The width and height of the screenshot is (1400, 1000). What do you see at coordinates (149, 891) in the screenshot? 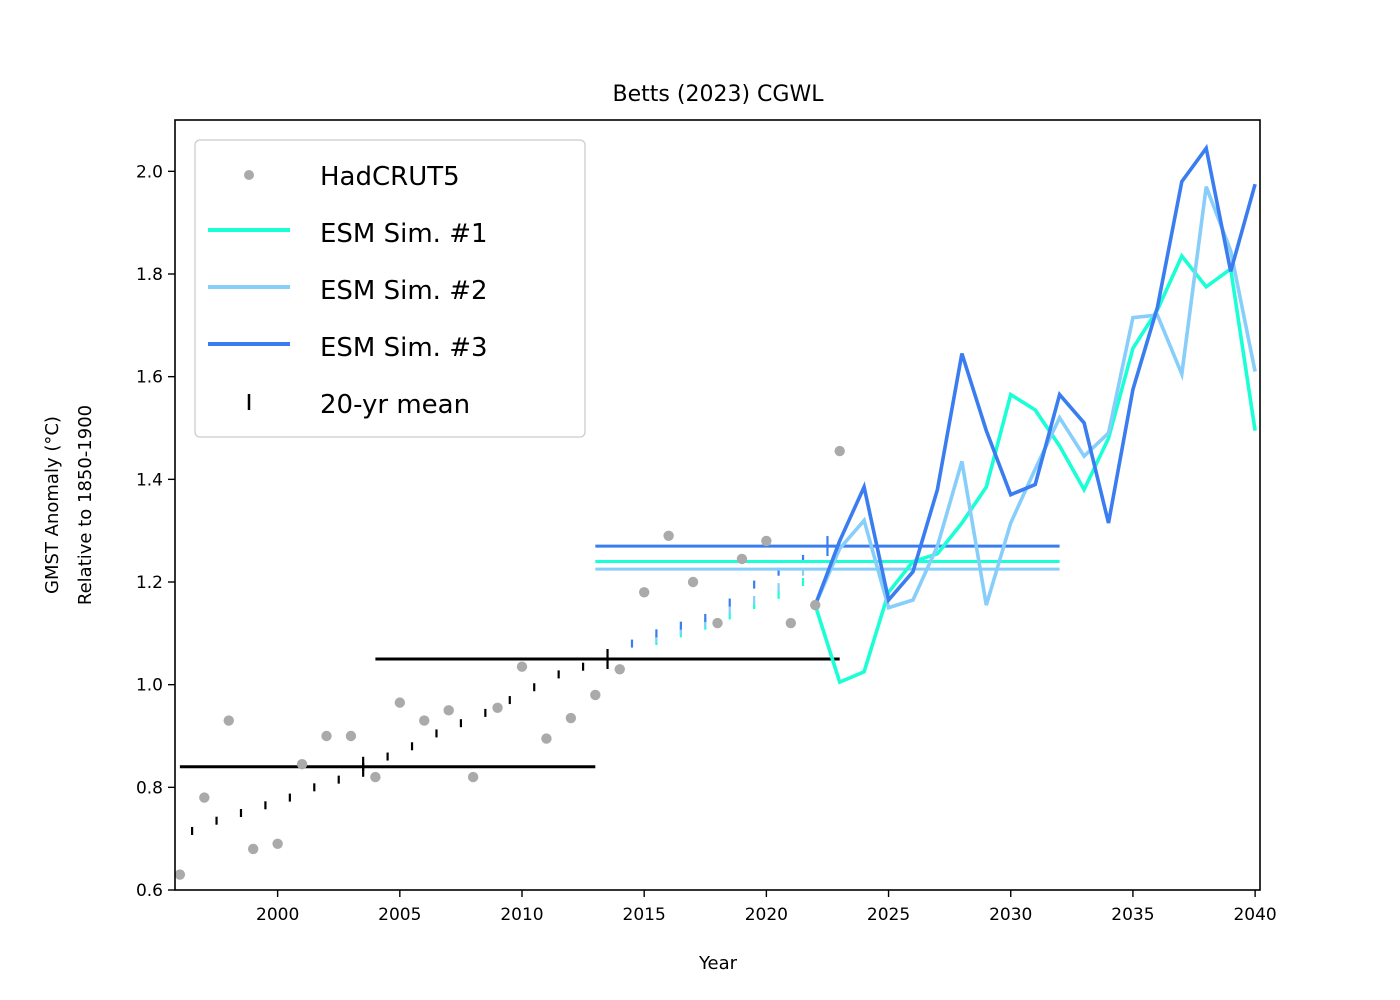
I see `y-tick-label: 0.6` at bounding box center [149, 891].